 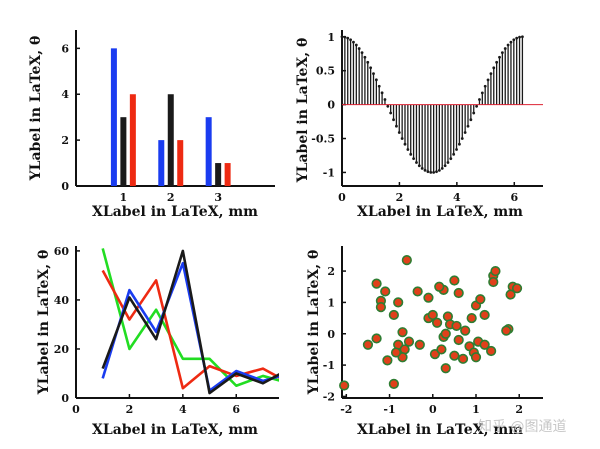 I want to click on p2-xlabel: XLabel in LaTeX, mm, so click(x=440, y=212).